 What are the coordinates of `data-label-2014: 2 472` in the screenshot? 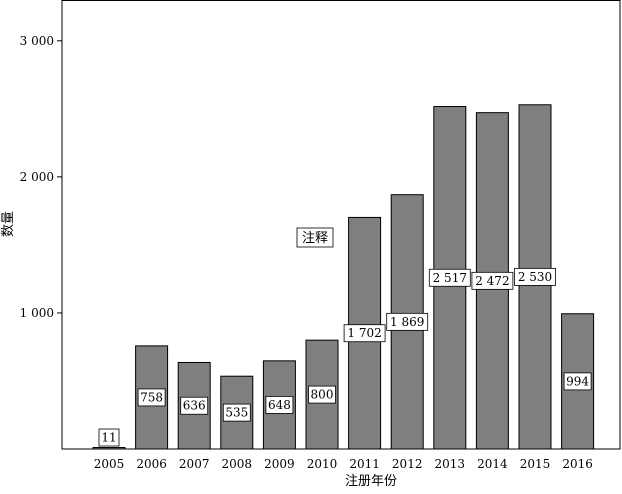 It's located at (492, 280).